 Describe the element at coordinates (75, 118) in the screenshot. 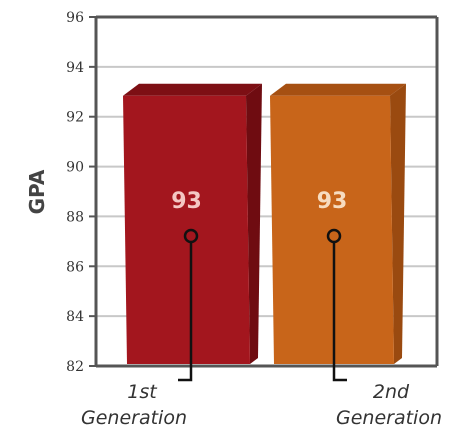

I see `y-tick-label: 92` at that location.